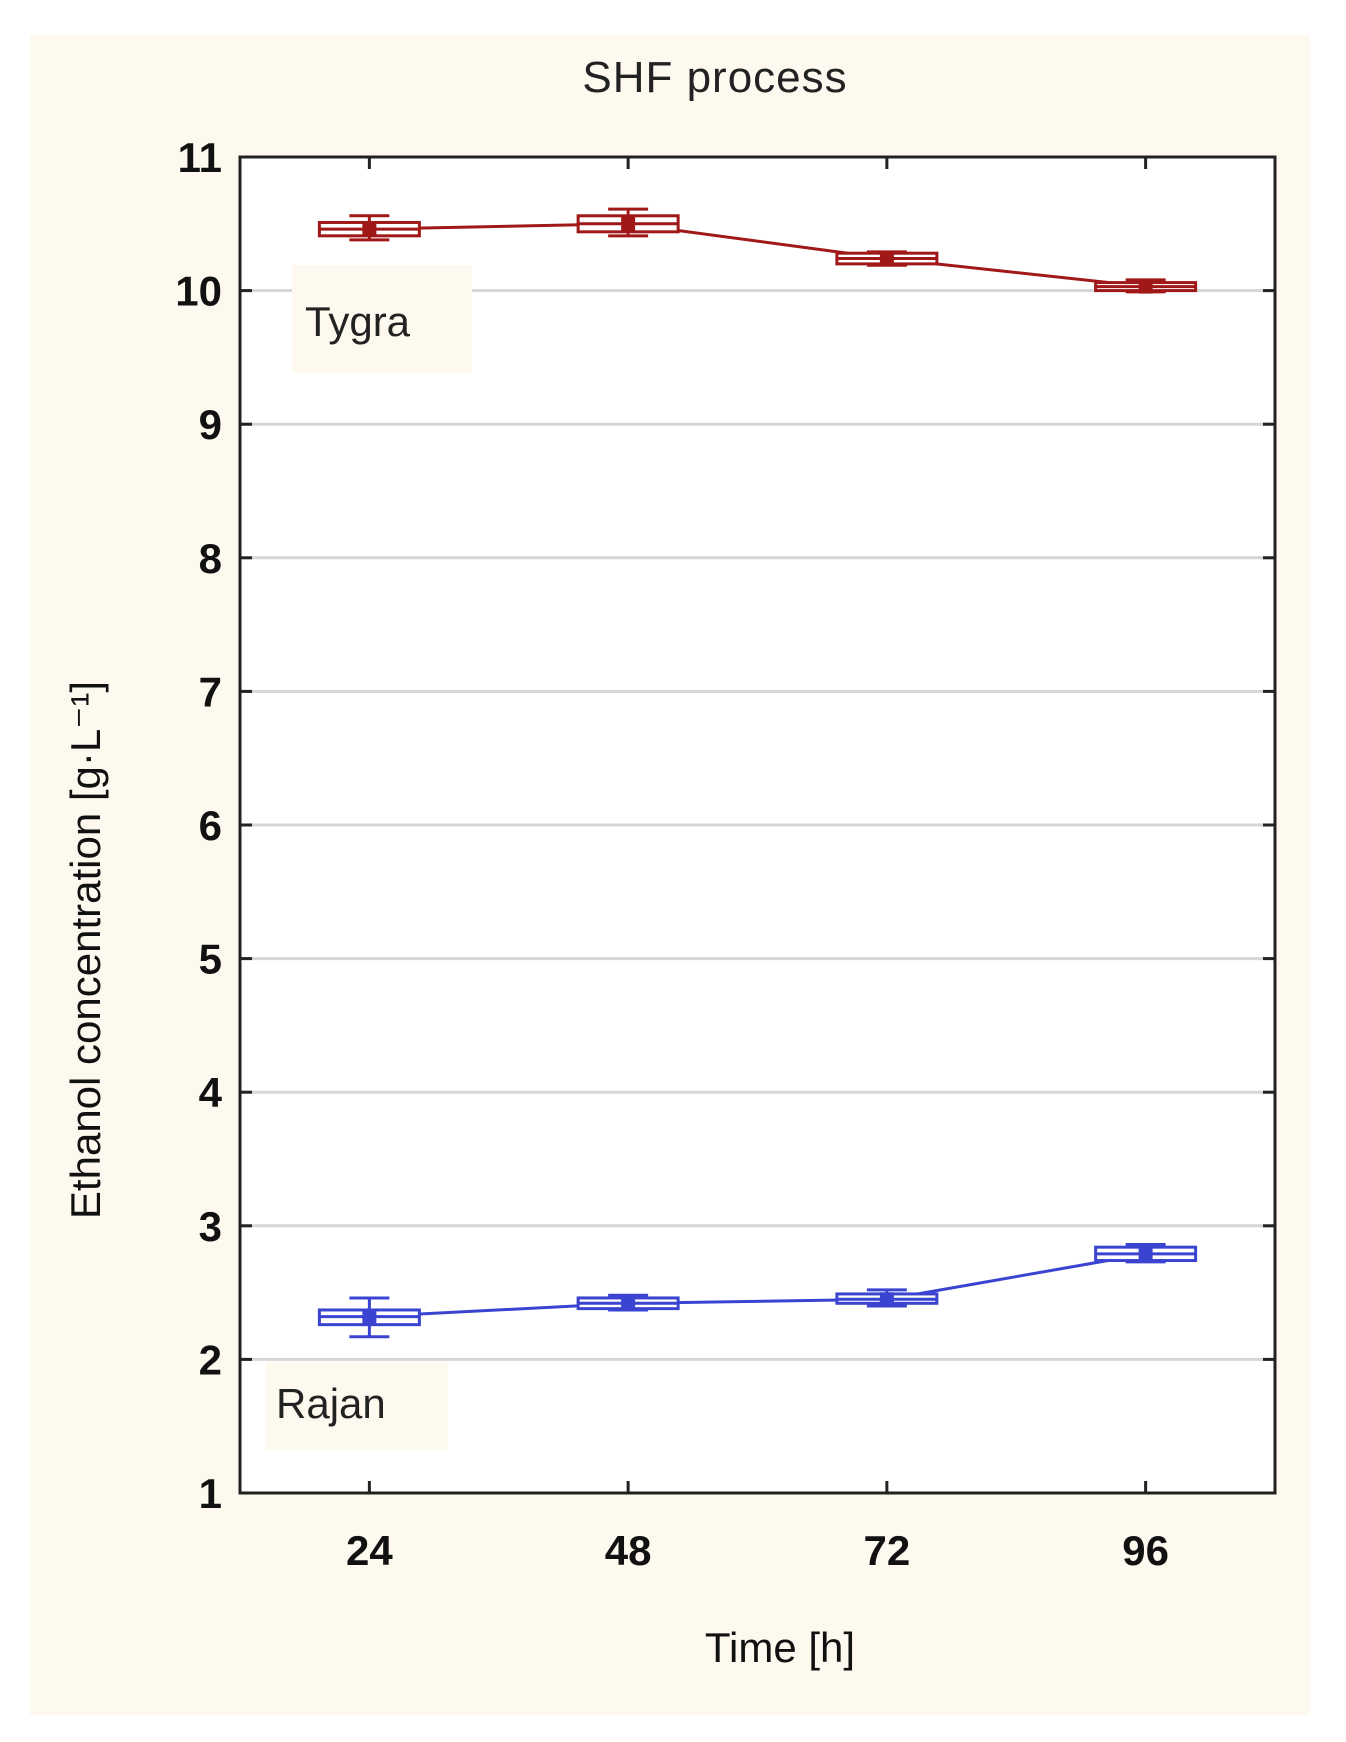 The image size is (1346, 1742). I want to click on y-tick-label: 9, so click(210, 424).